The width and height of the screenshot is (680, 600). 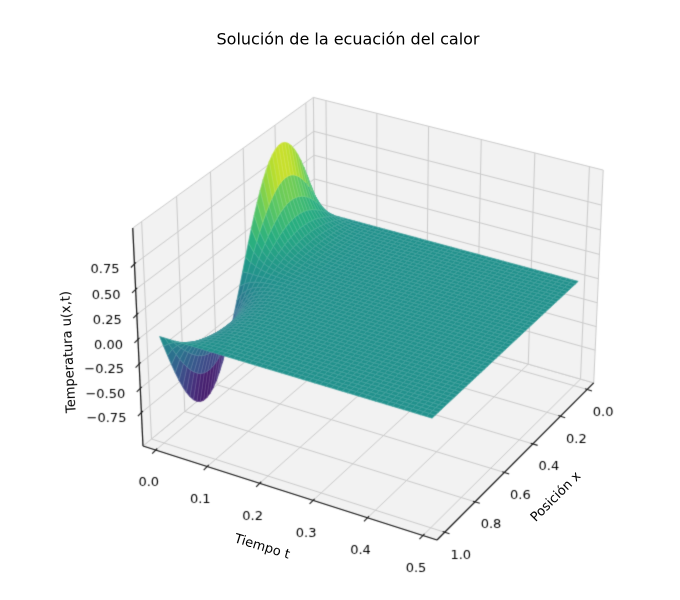 I want to click on chart-title: Solución de la ecuación del calor, so click(x=348, y=39).